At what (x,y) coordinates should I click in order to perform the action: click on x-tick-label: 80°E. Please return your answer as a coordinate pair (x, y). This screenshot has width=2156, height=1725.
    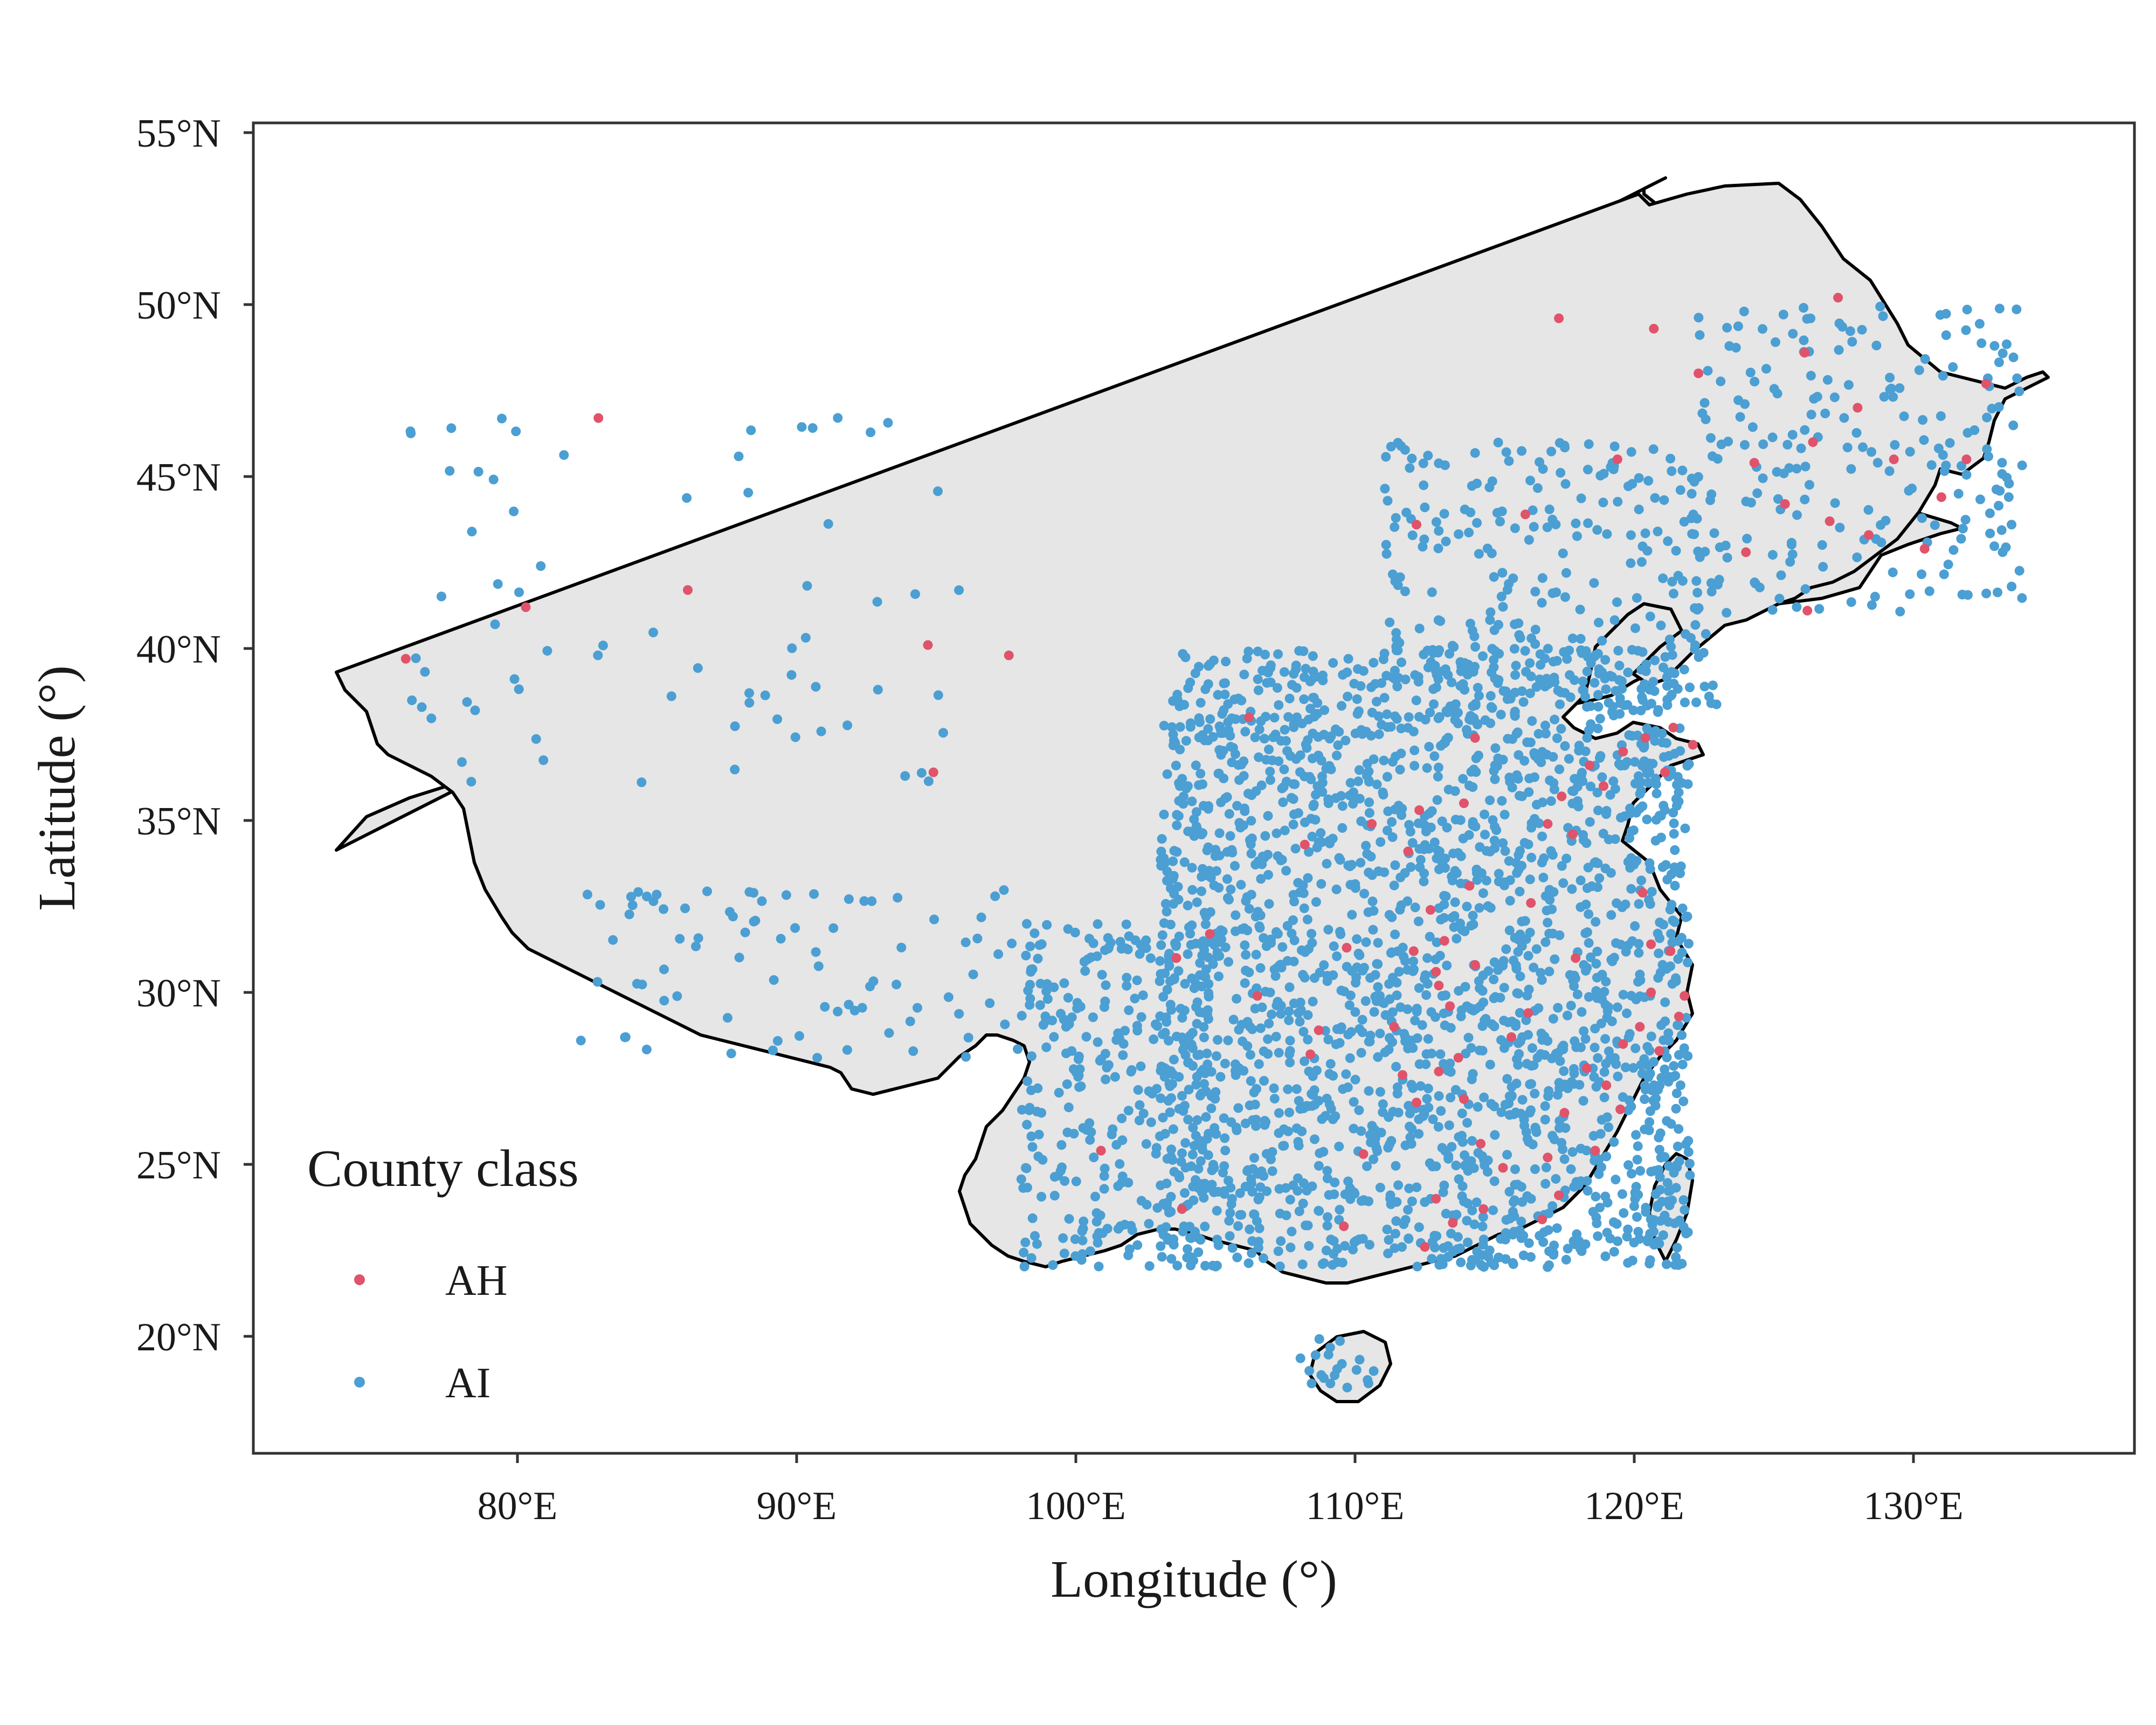
    Looking at the image, I should click on (518, 1506).